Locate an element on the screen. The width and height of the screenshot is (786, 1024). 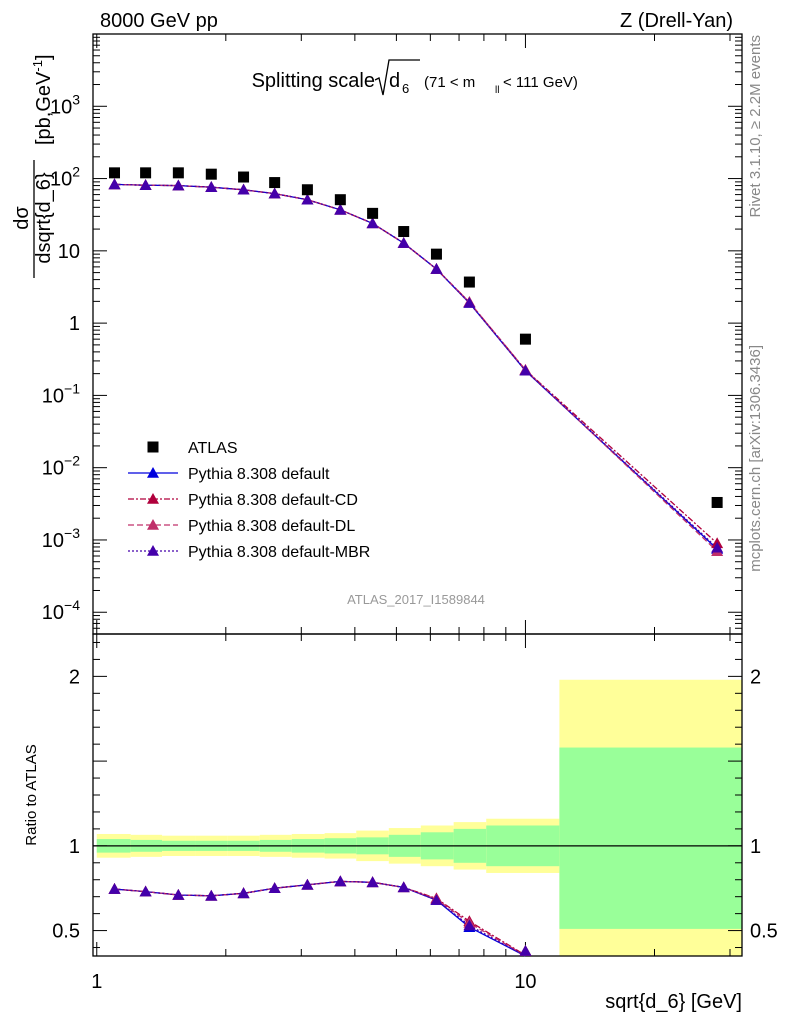
ylabel-den: dsqrt{d_6} is located at coordinates (44, 218).